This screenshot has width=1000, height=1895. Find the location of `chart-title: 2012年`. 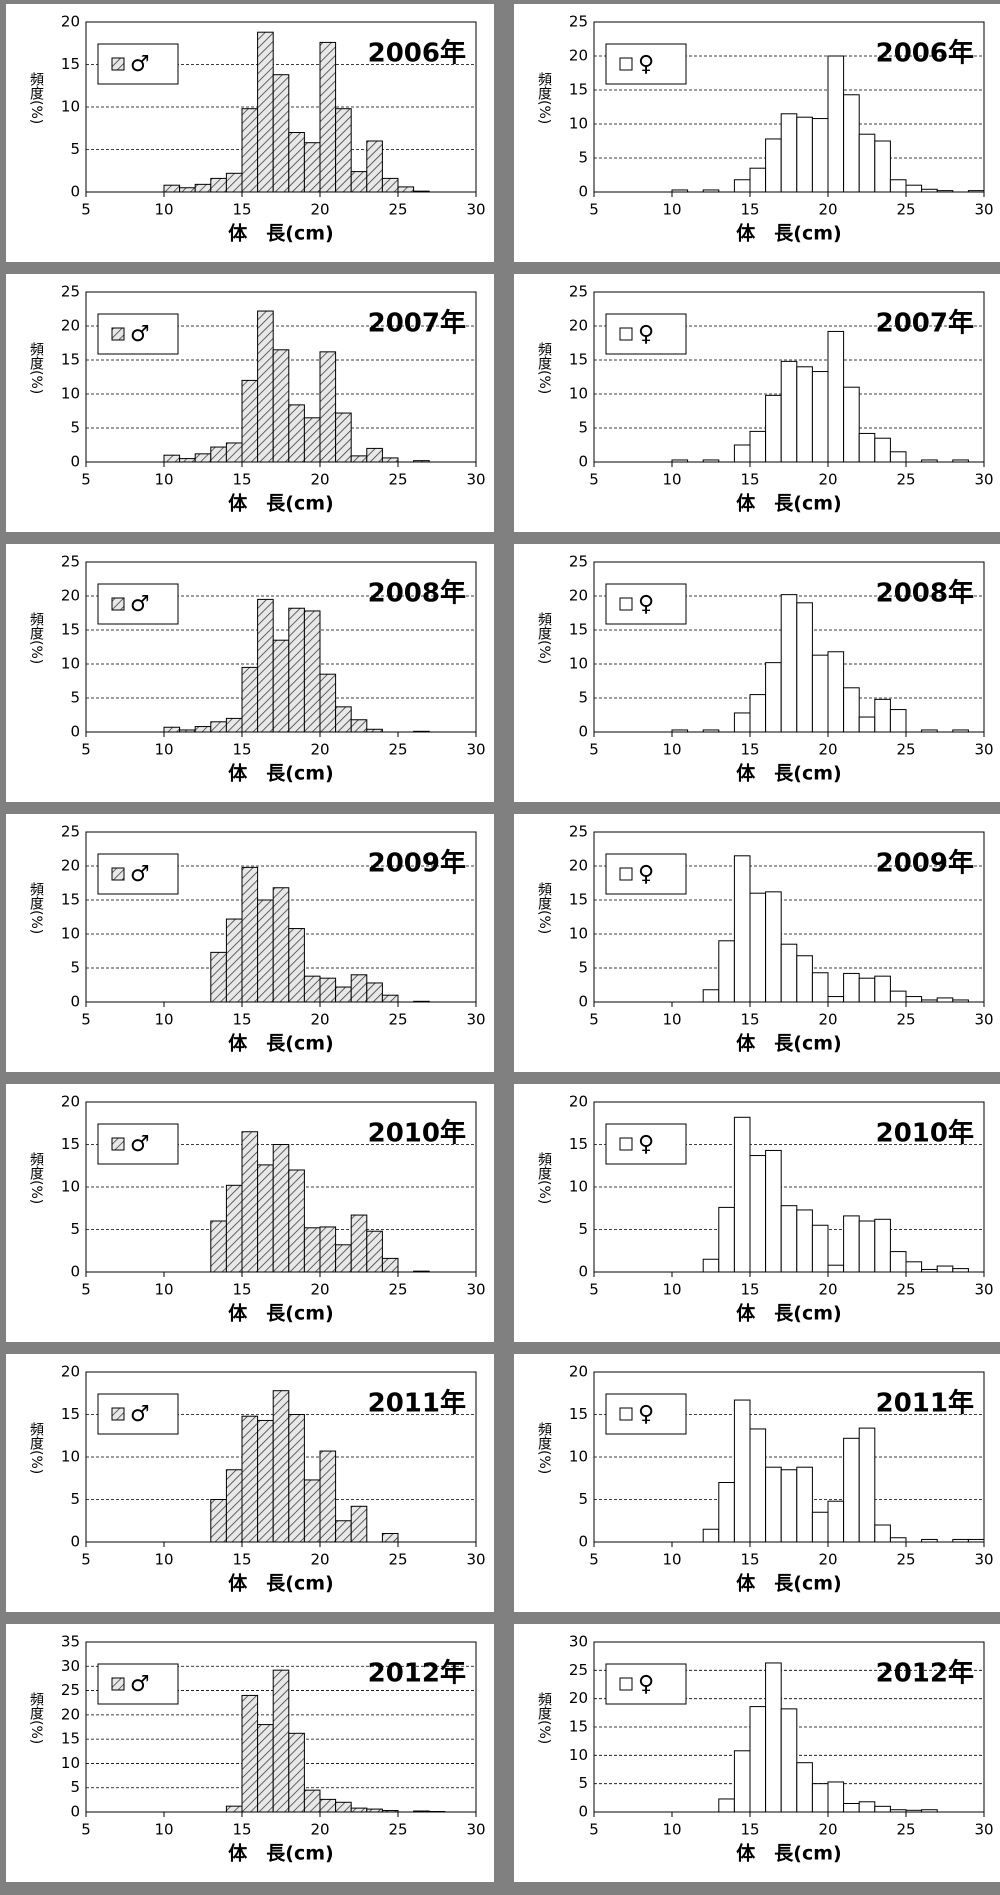

chart-title: 2012年 is located at coordinates (417, 1673).